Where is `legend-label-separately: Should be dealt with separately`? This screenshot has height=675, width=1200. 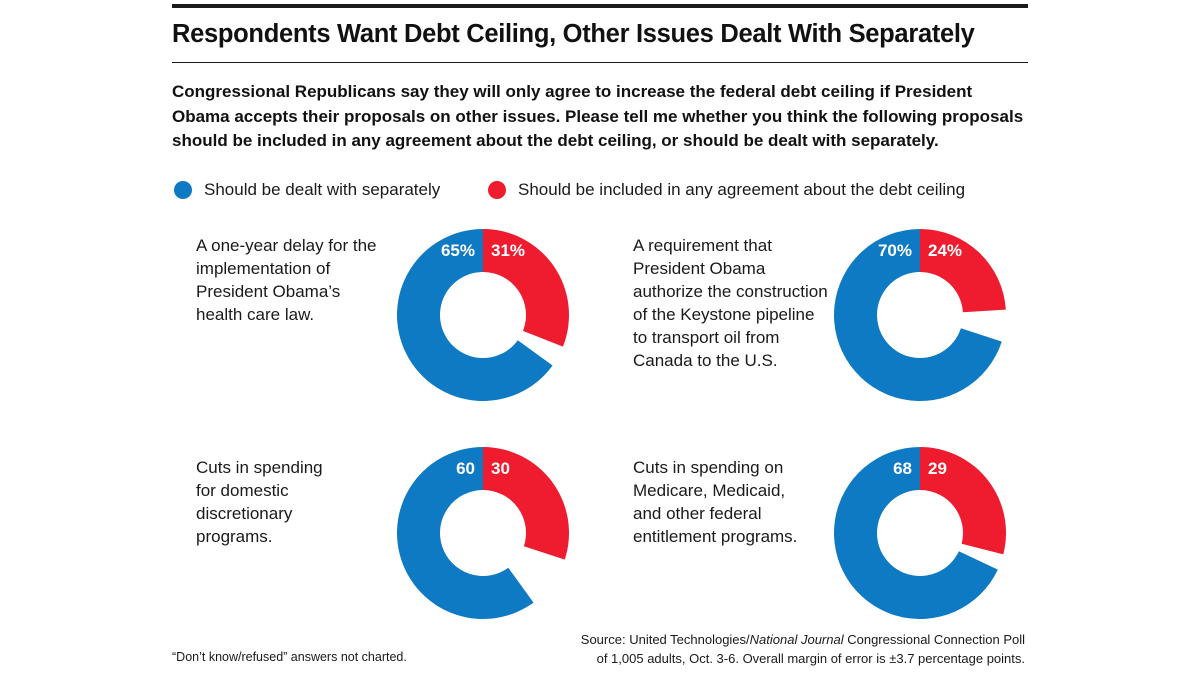 legend-label-separately: Should be dealt with separately is located at coordinates (322, 189).